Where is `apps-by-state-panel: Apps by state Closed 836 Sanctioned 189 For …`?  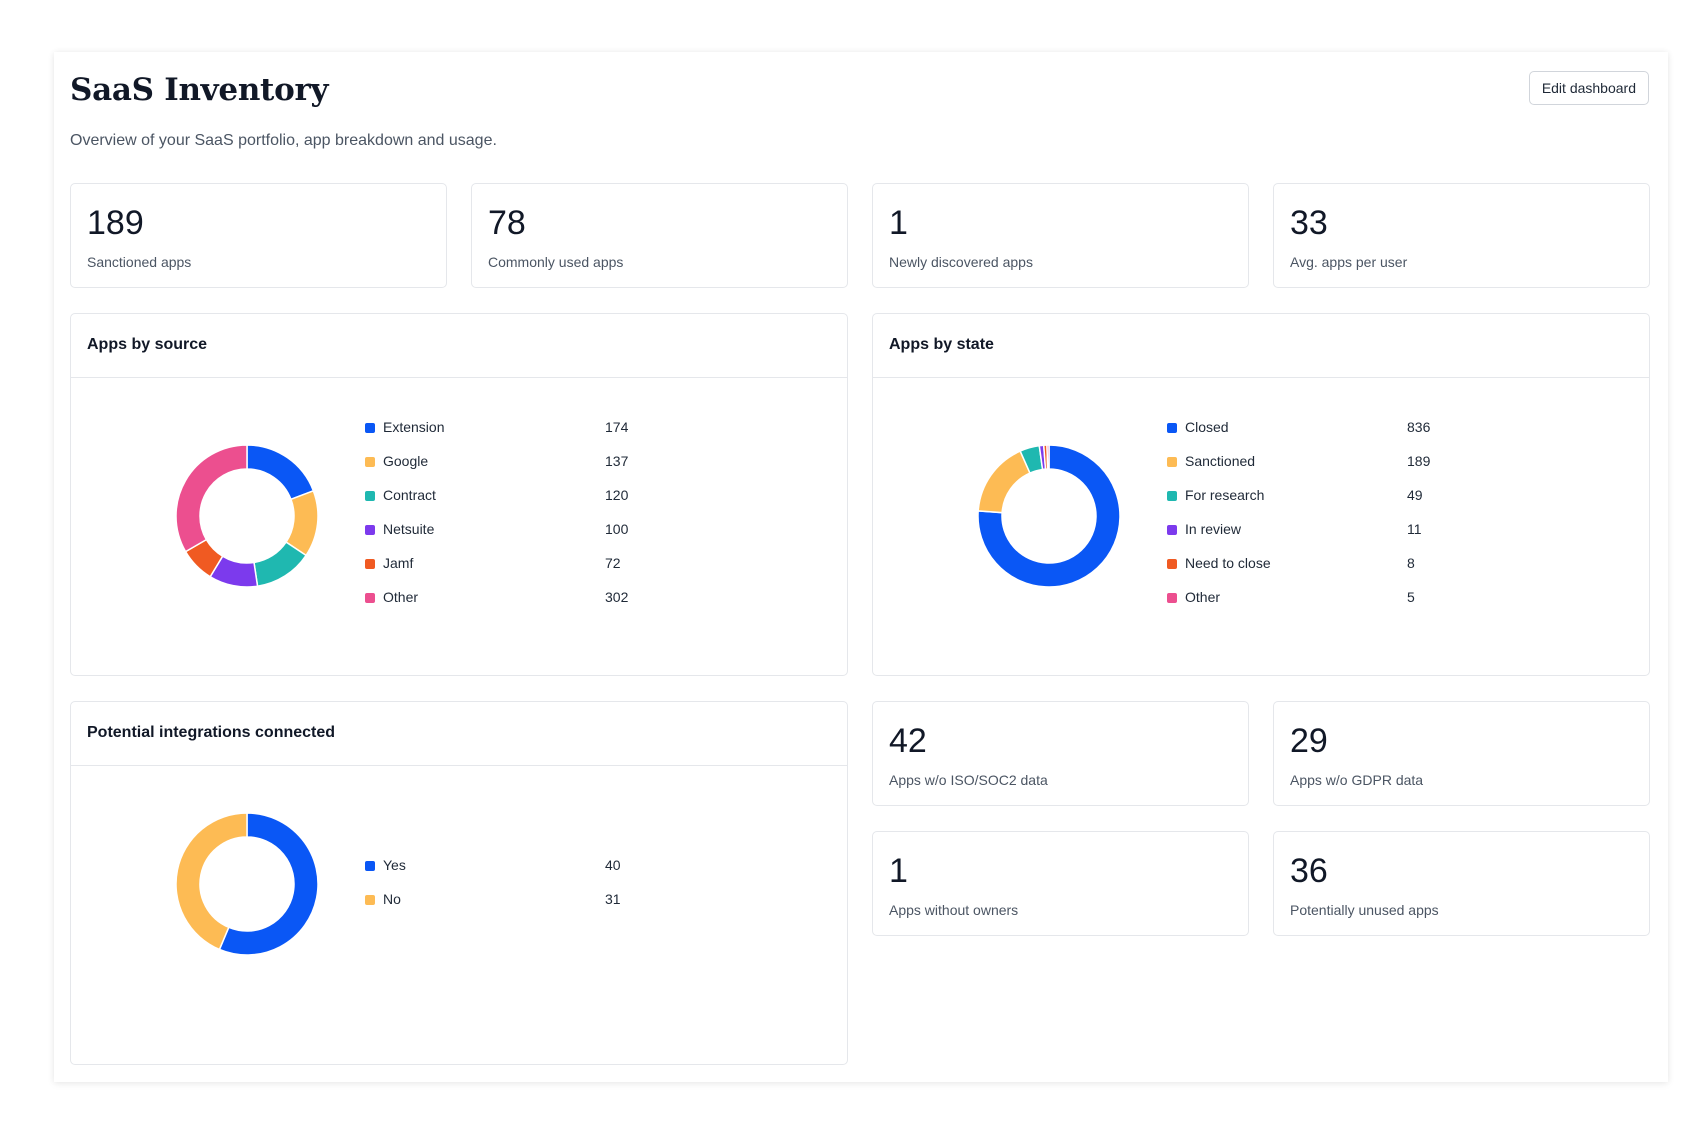 apps-by-state-panel: Apps by state Closed 836 Sanctioned 189 For … is located at coordinates (1261, 494).